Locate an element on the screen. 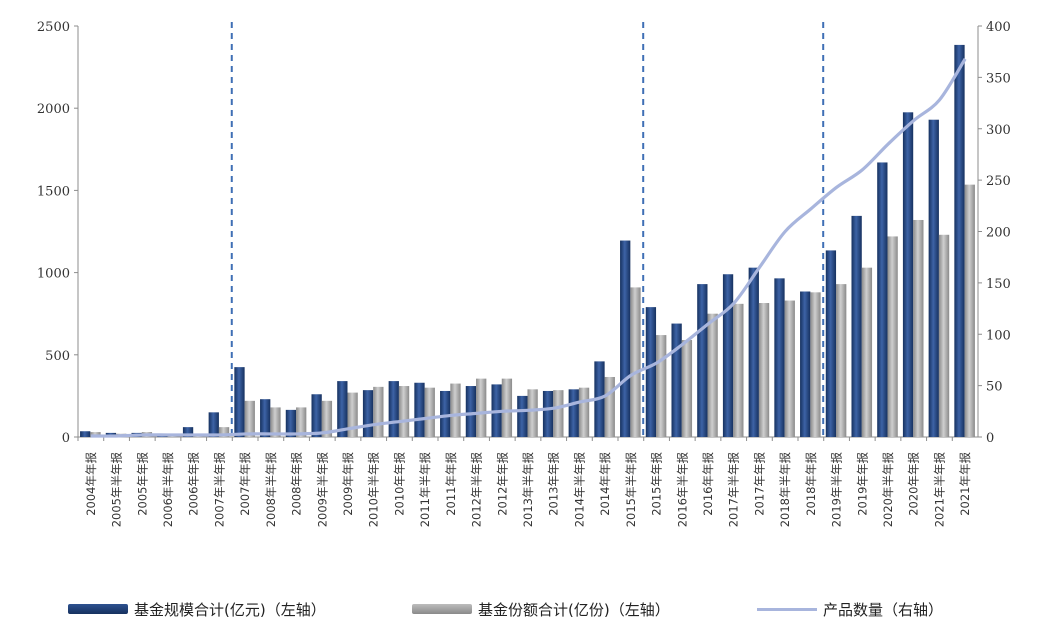 The image size is (1044, 630). x-axis-category-label: 2014年年报 is located at coordinates (605, 484).